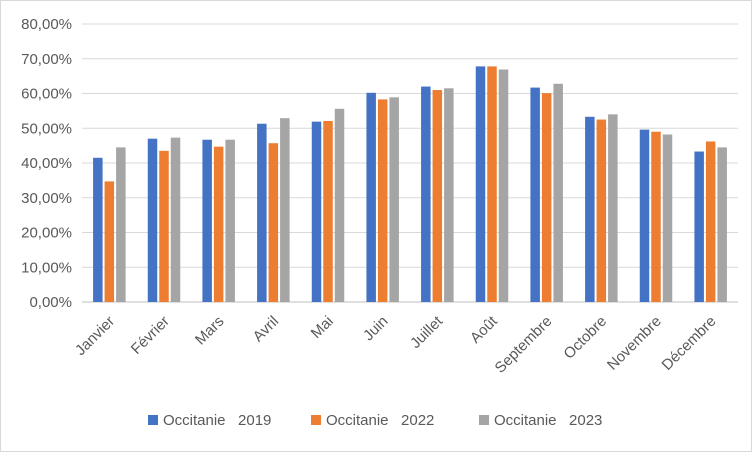 Image resolution: width=752 pixels, height=452 pixels. What do you see at coordinates (427, 332) in the screenshot?
I see `x-tick-label: Juillet` at bounding box center [427, 332].